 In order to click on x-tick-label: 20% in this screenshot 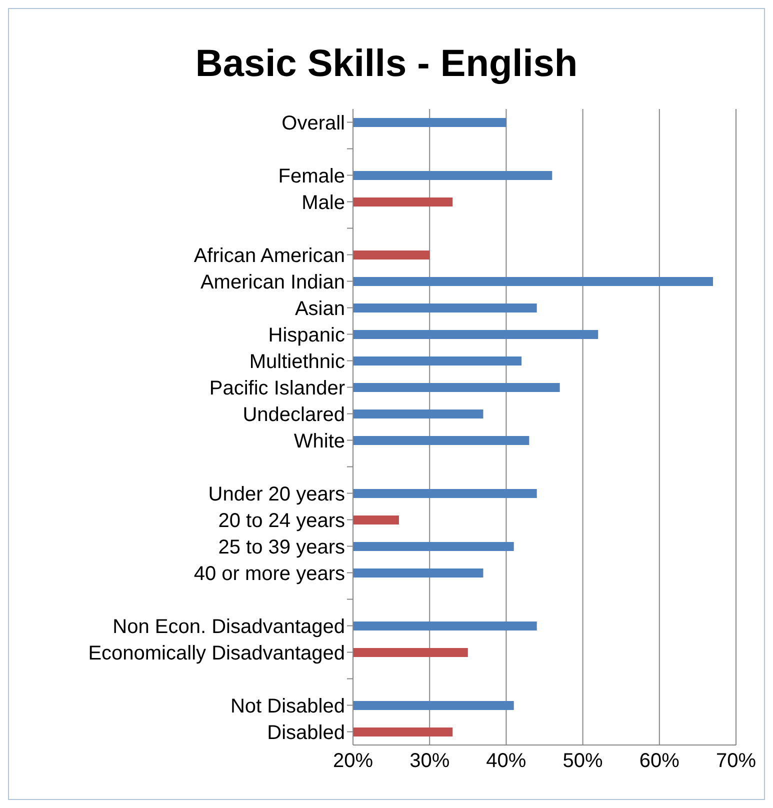, I will do `click(353, 761)`.